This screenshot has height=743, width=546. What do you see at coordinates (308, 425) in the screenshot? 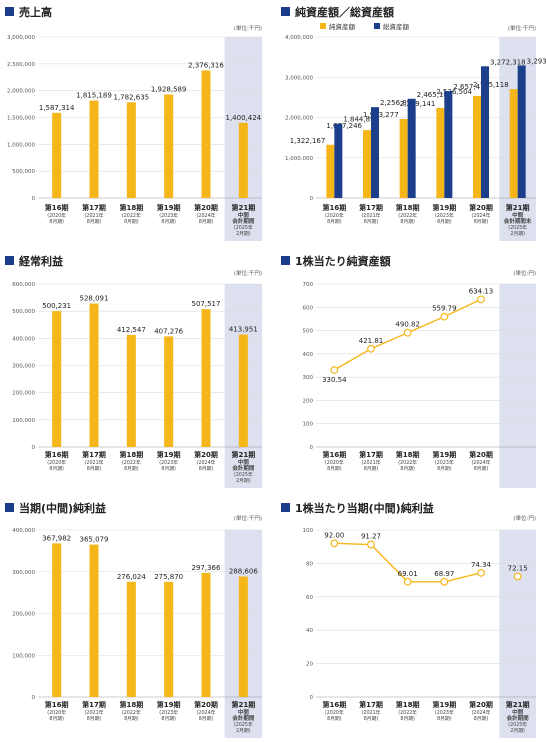
I see `y-tick-label: 100` at bounding box center [308, 425].